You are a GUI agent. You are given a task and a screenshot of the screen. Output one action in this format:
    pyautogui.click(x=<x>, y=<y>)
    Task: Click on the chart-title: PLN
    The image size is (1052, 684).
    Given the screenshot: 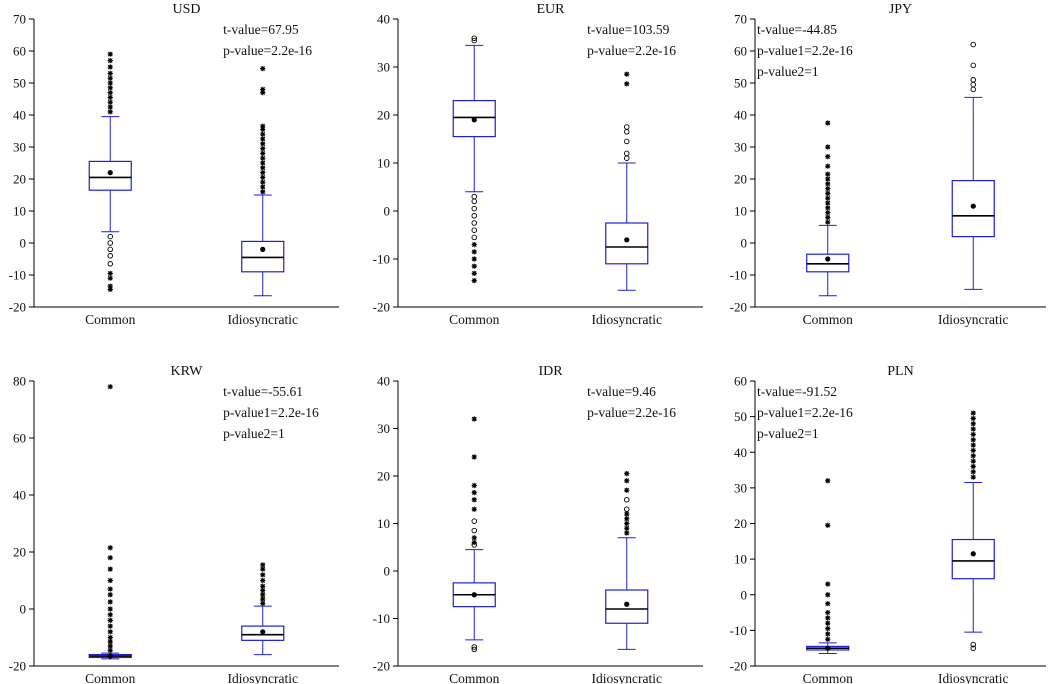 What is the action you would take?
    pyautogui.click(x=900, y=371)
    